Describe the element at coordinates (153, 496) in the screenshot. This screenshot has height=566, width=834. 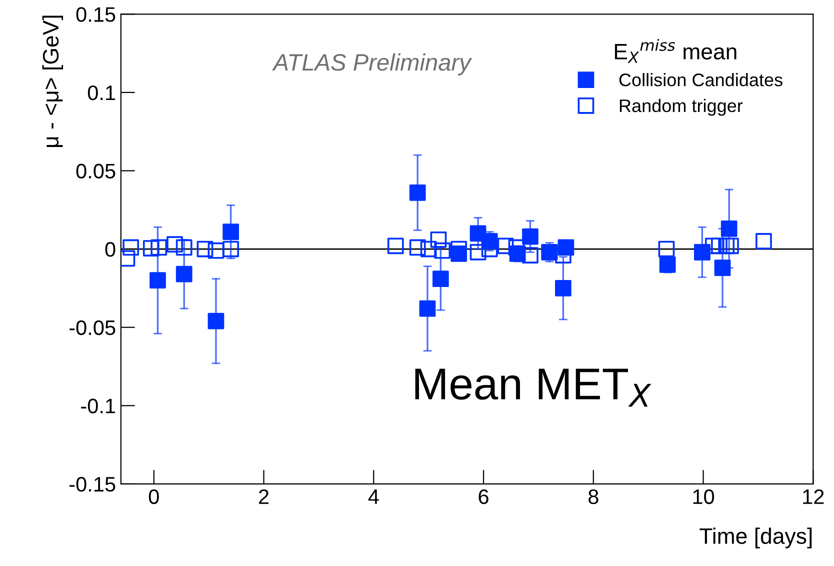
I see `x-tick-label: 0` at that location.